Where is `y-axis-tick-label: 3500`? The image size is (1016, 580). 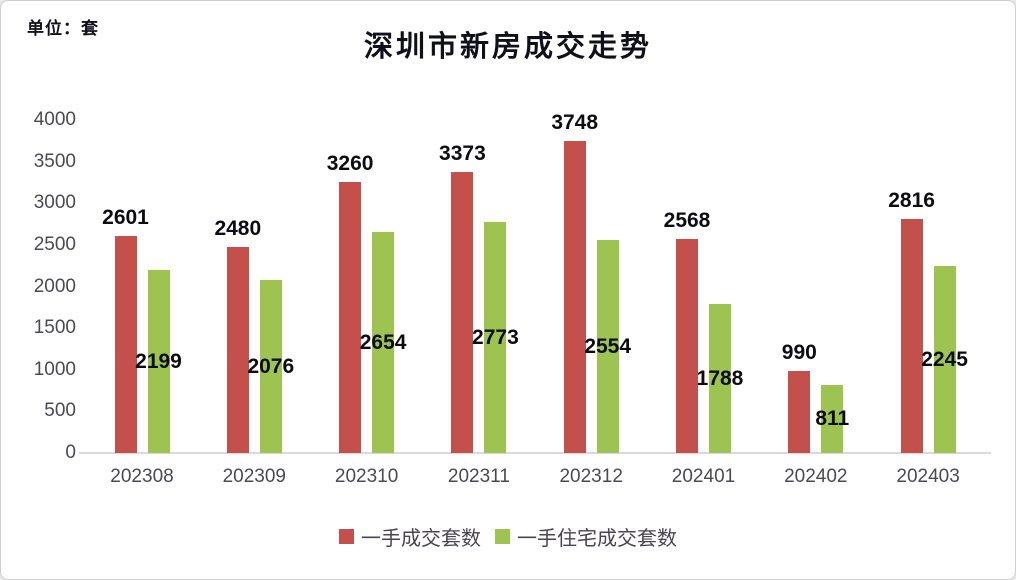 y-axis-tick-label: 3500 is located at coordinates (54, 161).